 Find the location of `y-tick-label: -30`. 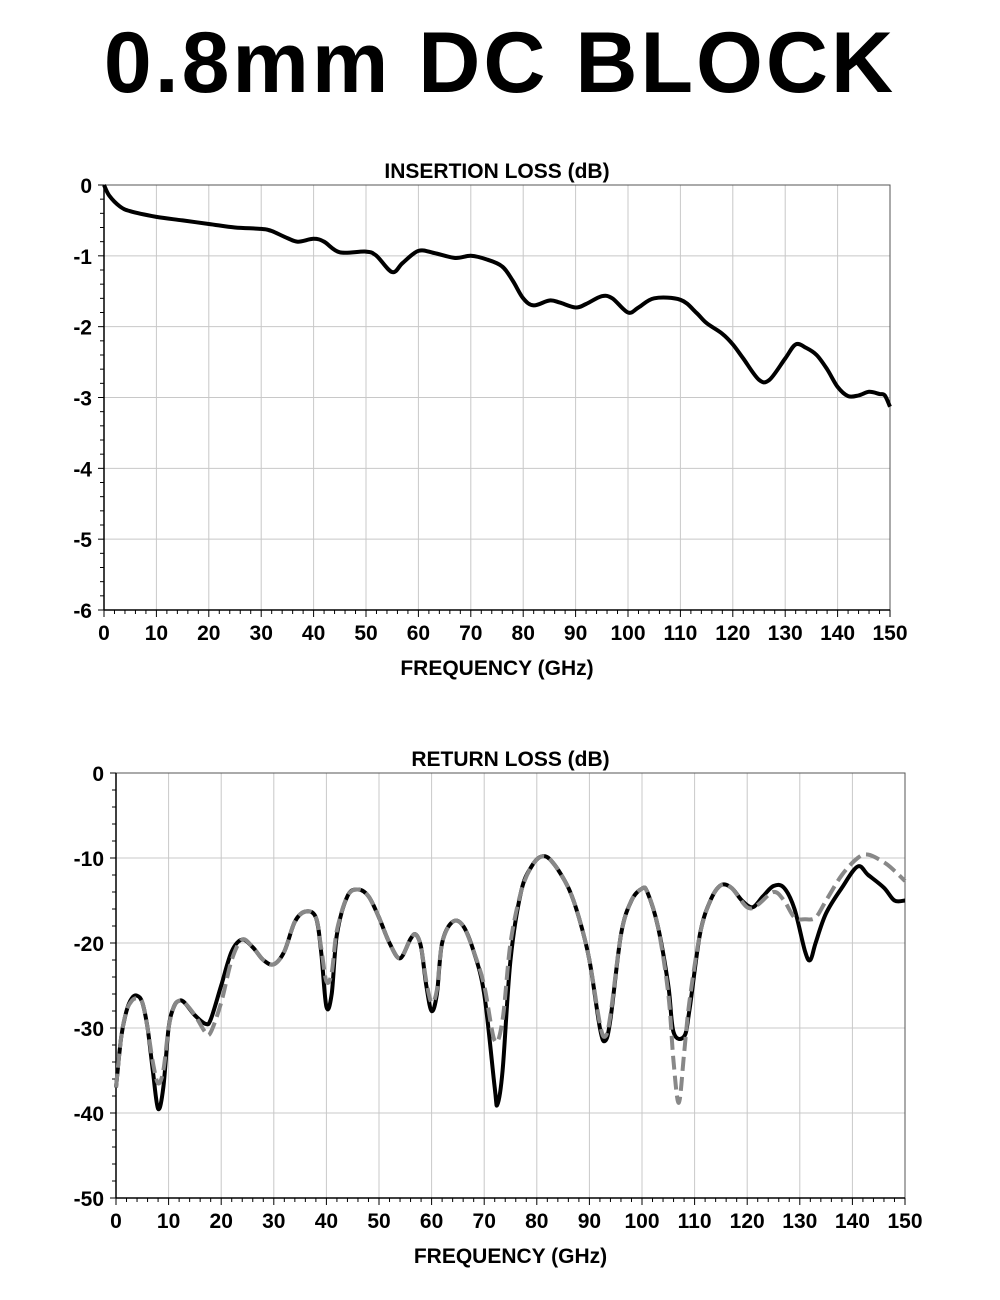

y-tick-label: -30 is located at coordinates (89, 1029).